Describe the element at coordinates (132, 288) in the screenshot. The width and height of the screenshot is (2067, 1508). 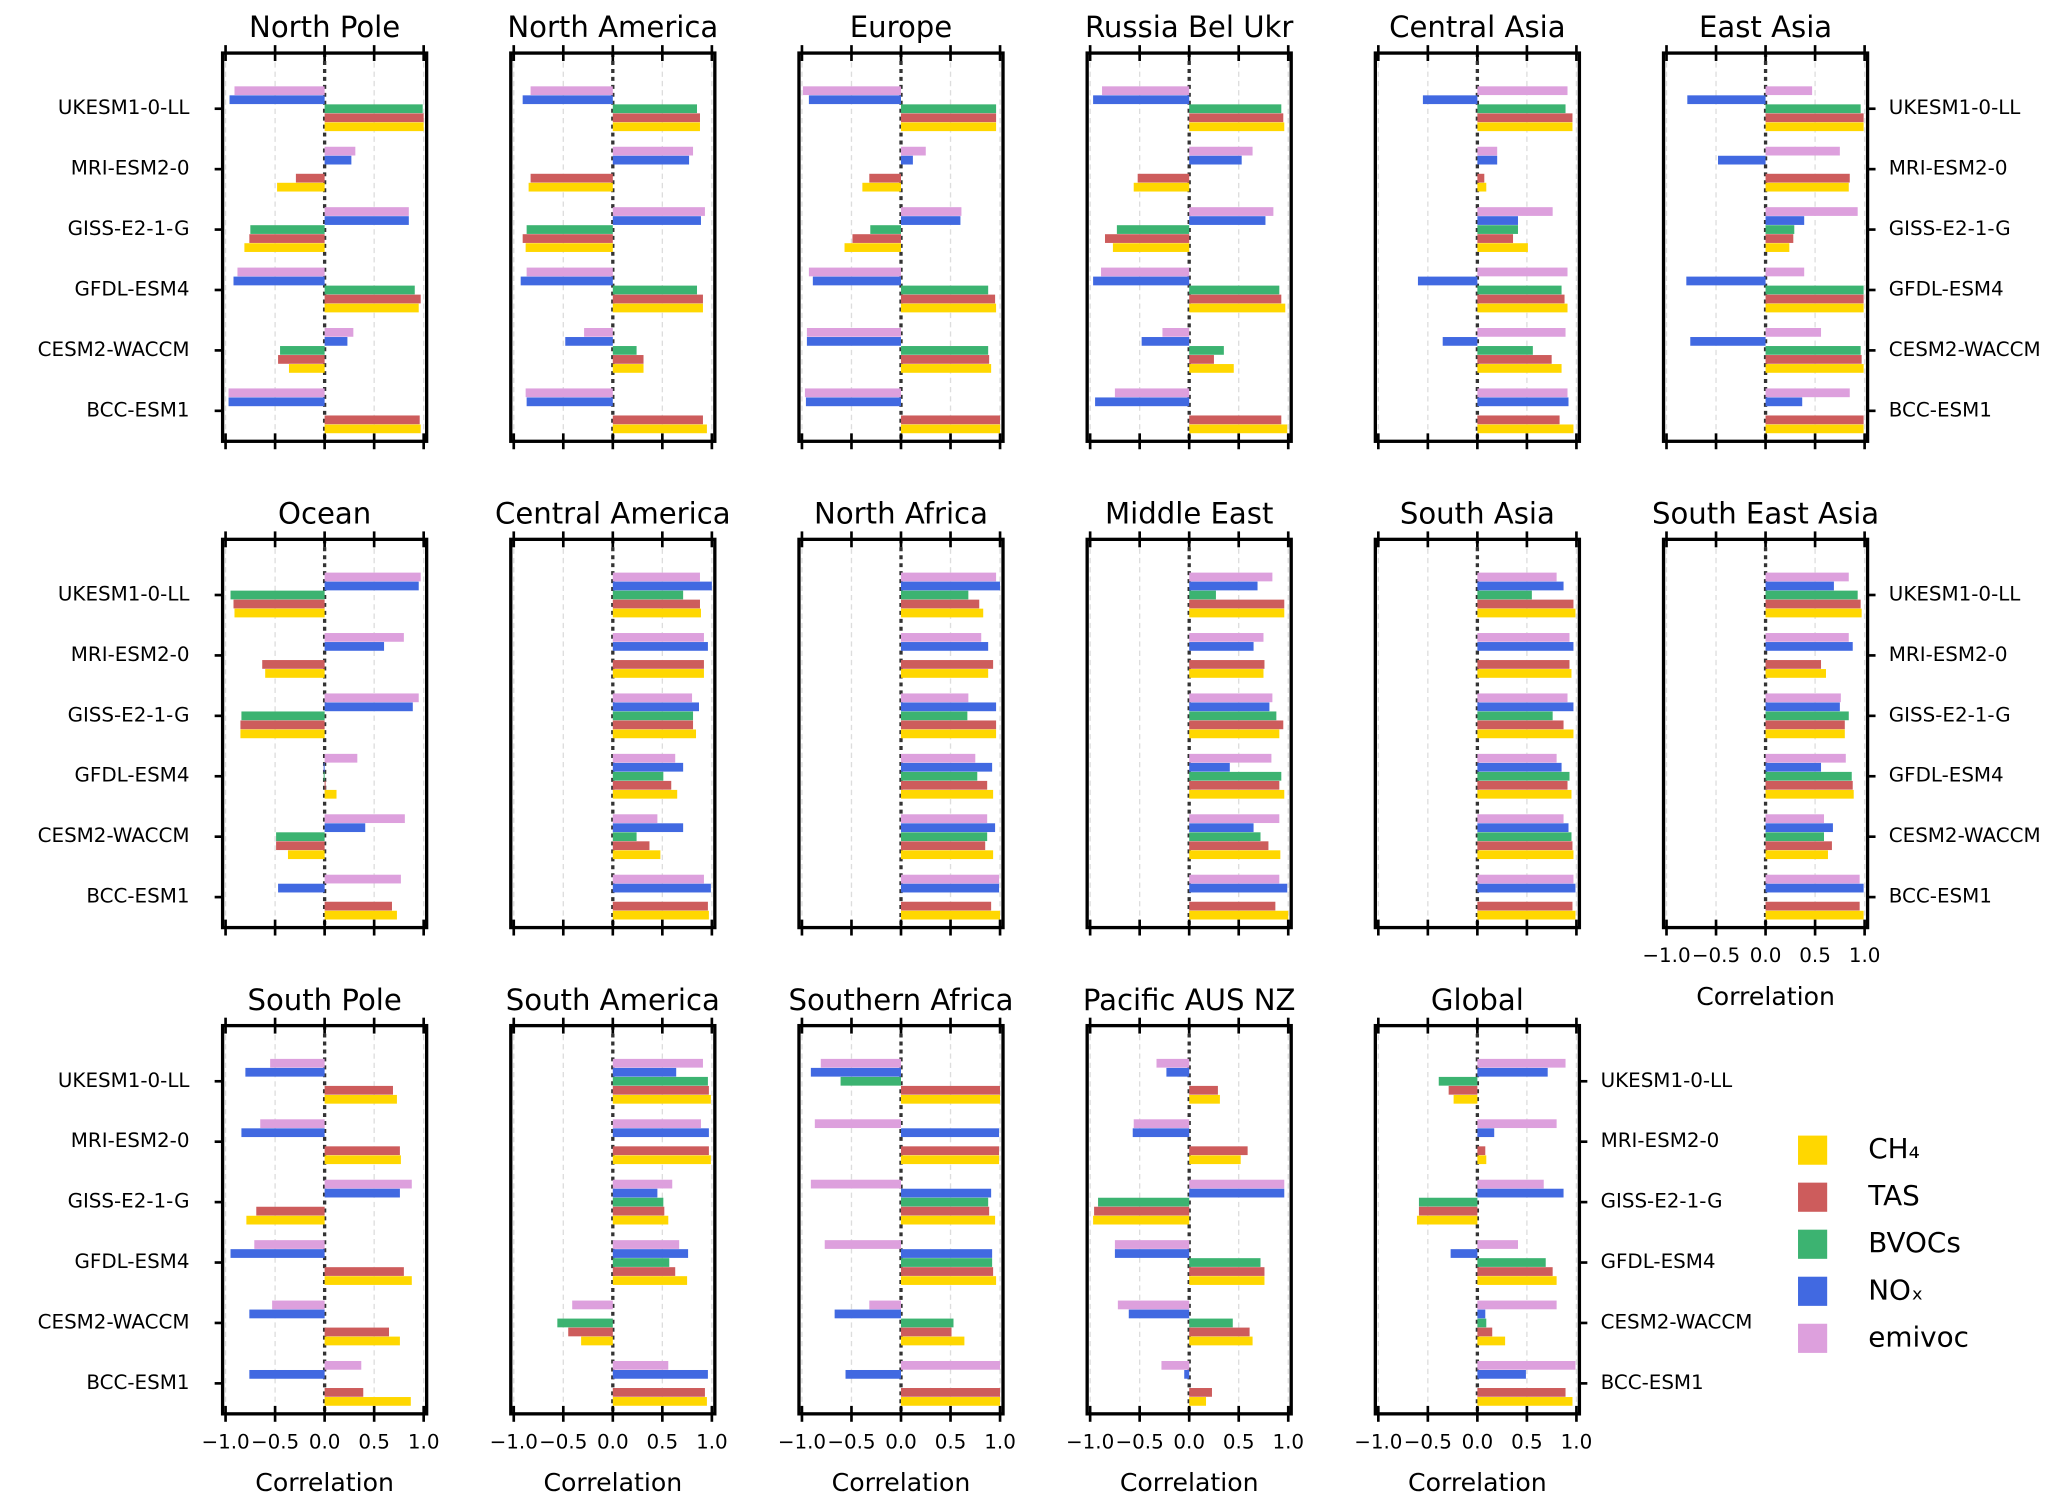
I see `y-tick-label: GFDL-ESM4` at that location.